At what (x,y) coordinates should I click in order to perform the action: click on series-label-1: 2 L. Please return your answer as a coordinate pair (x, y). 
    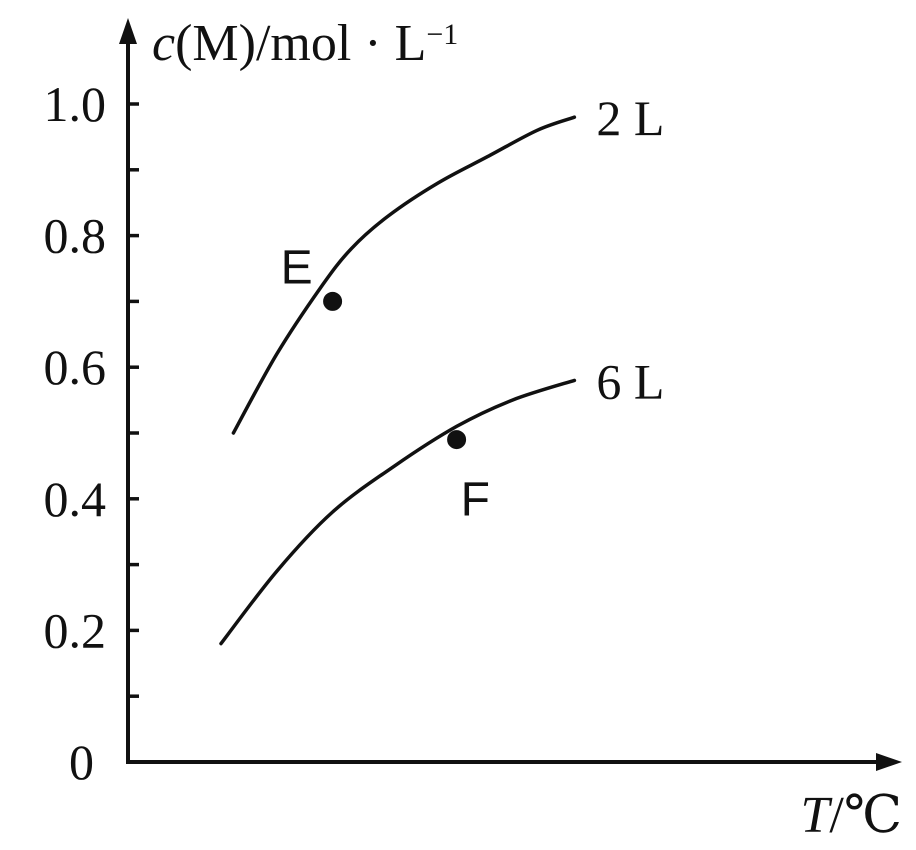
    Looking at the image, I should click on (630, 118).